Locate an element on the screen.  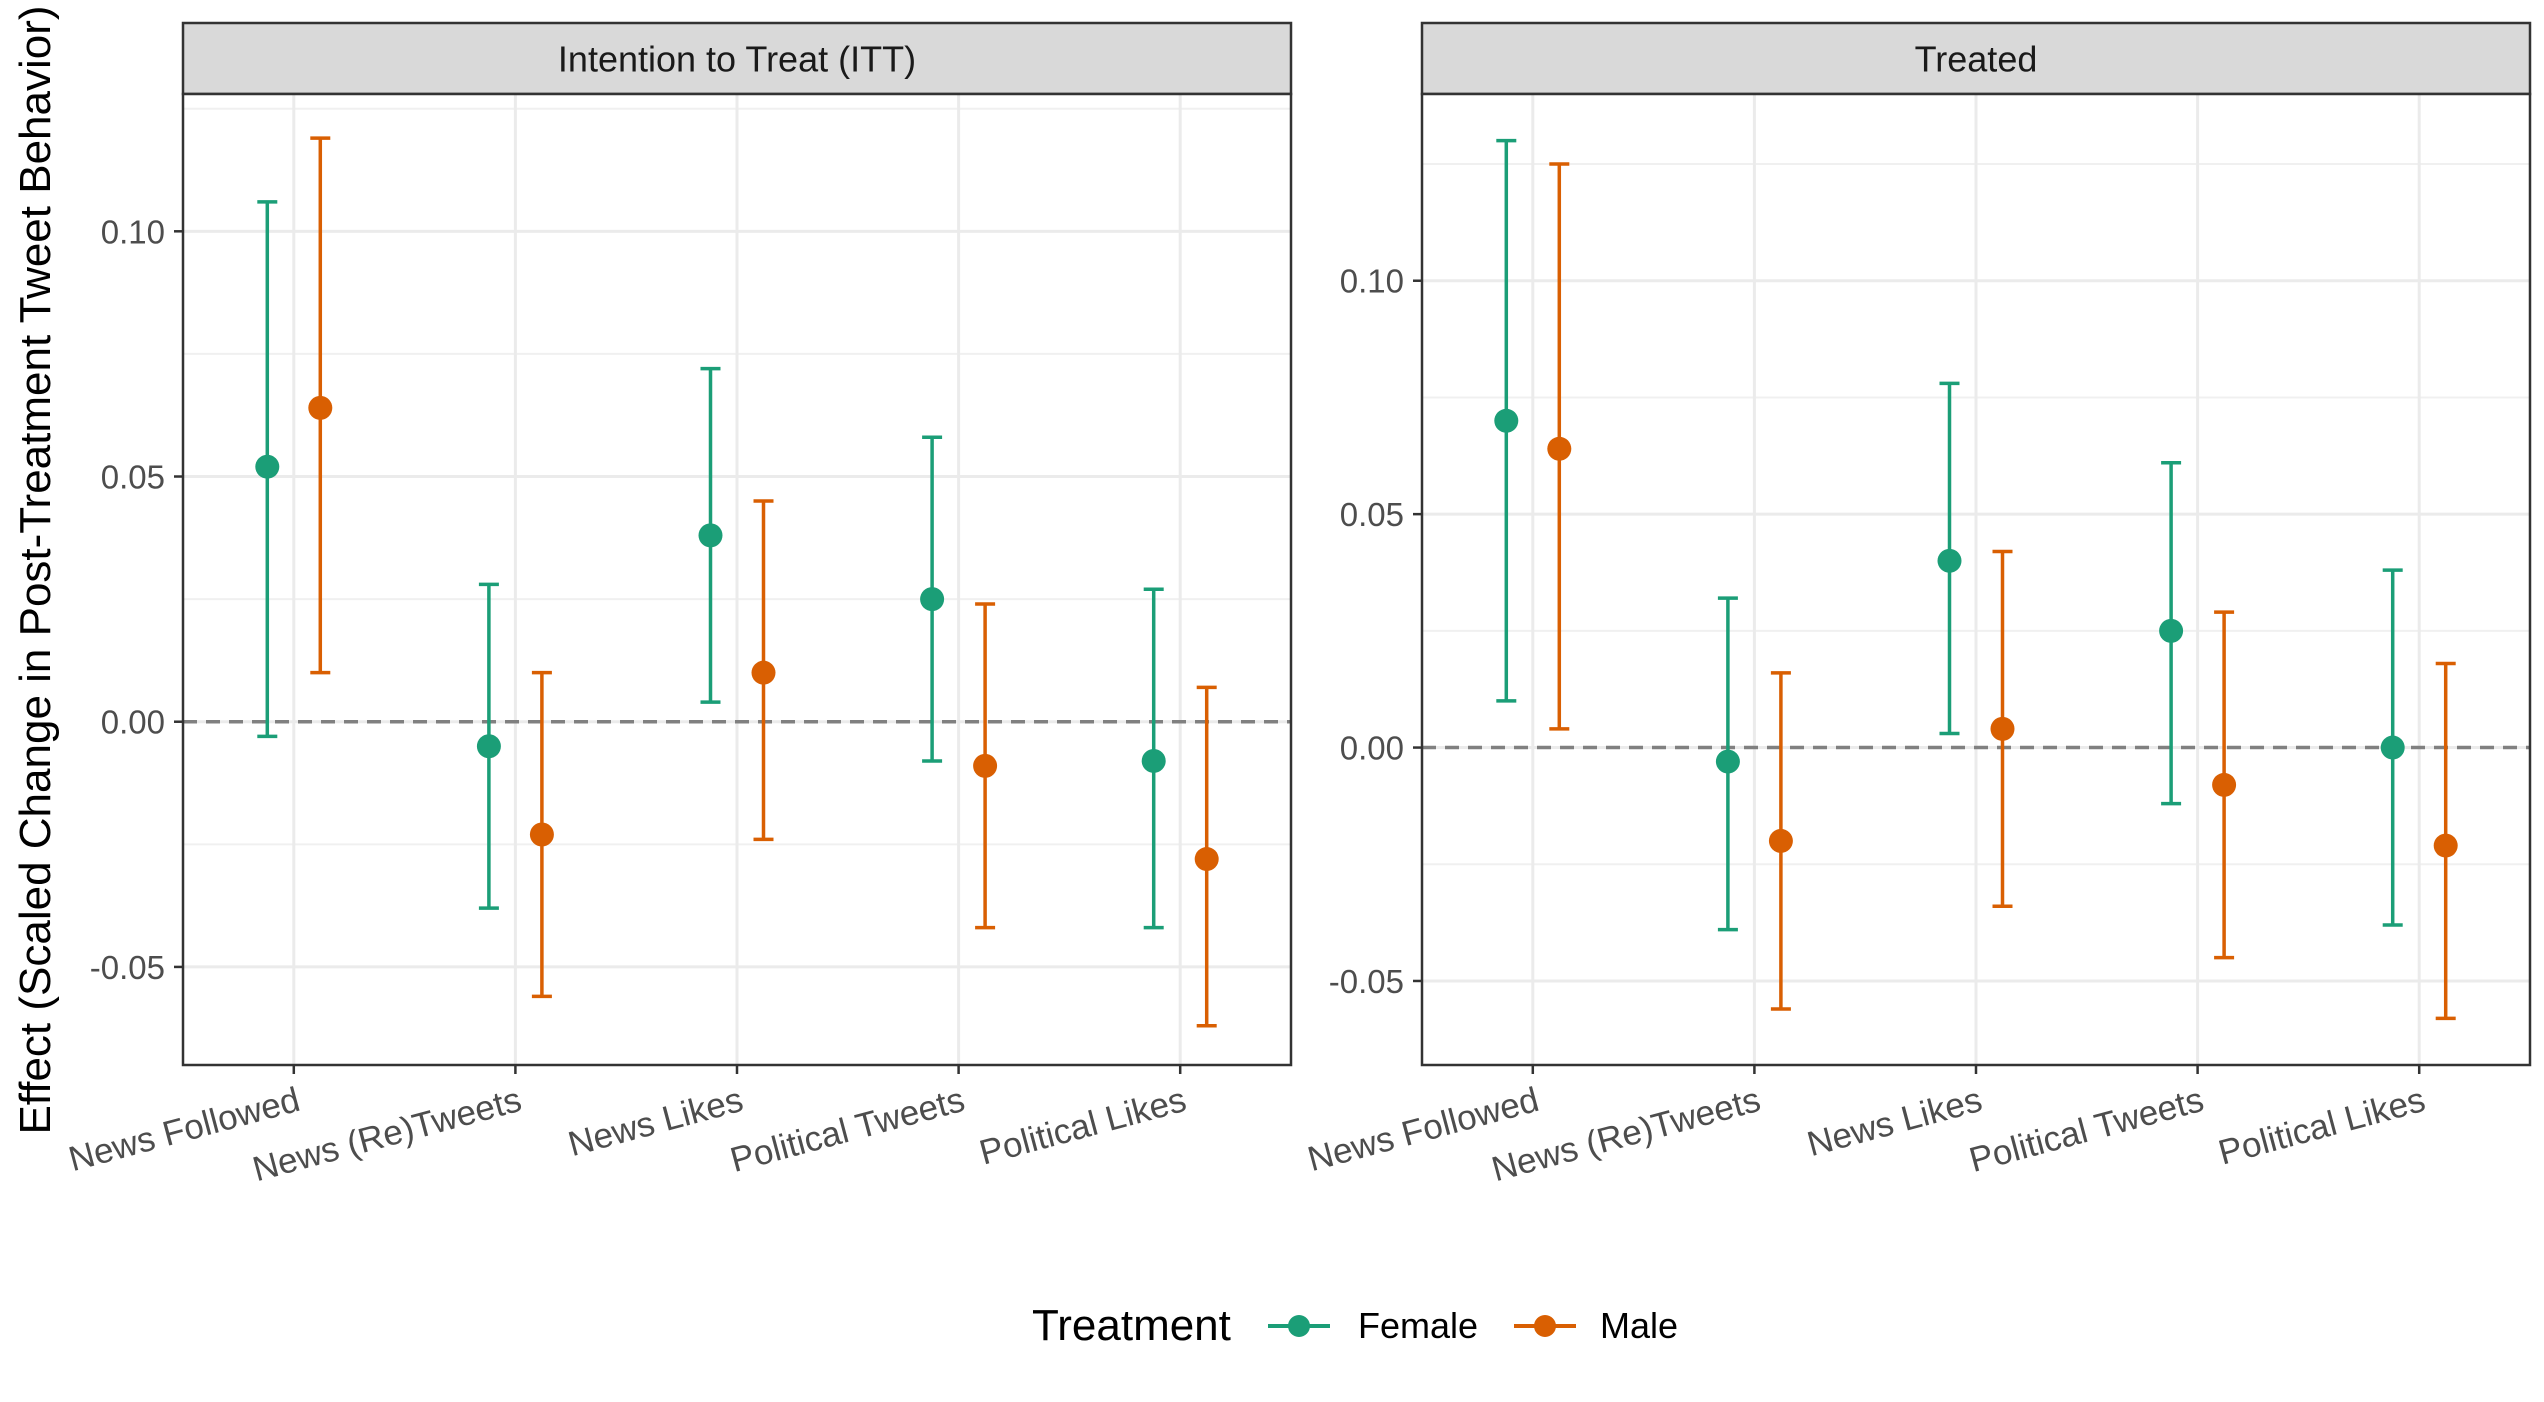
legend-male-point is located at coordinates (1545, 1326).